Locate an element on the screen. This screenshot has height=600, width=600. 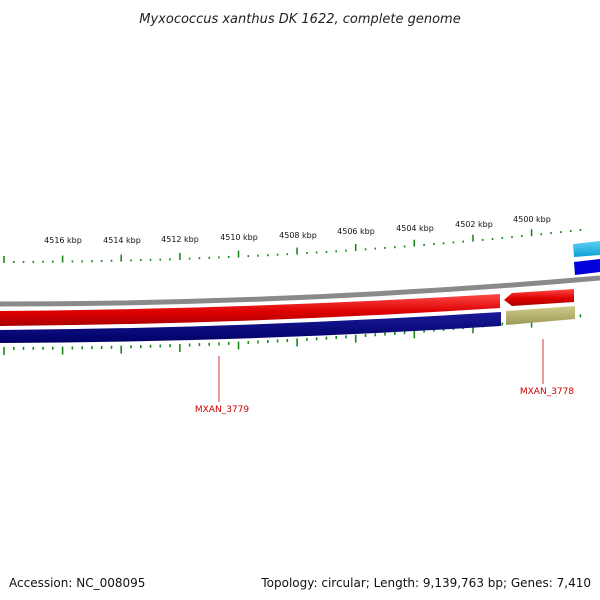
tick-label: 4500 kbp is located at coordinates (532, 219).